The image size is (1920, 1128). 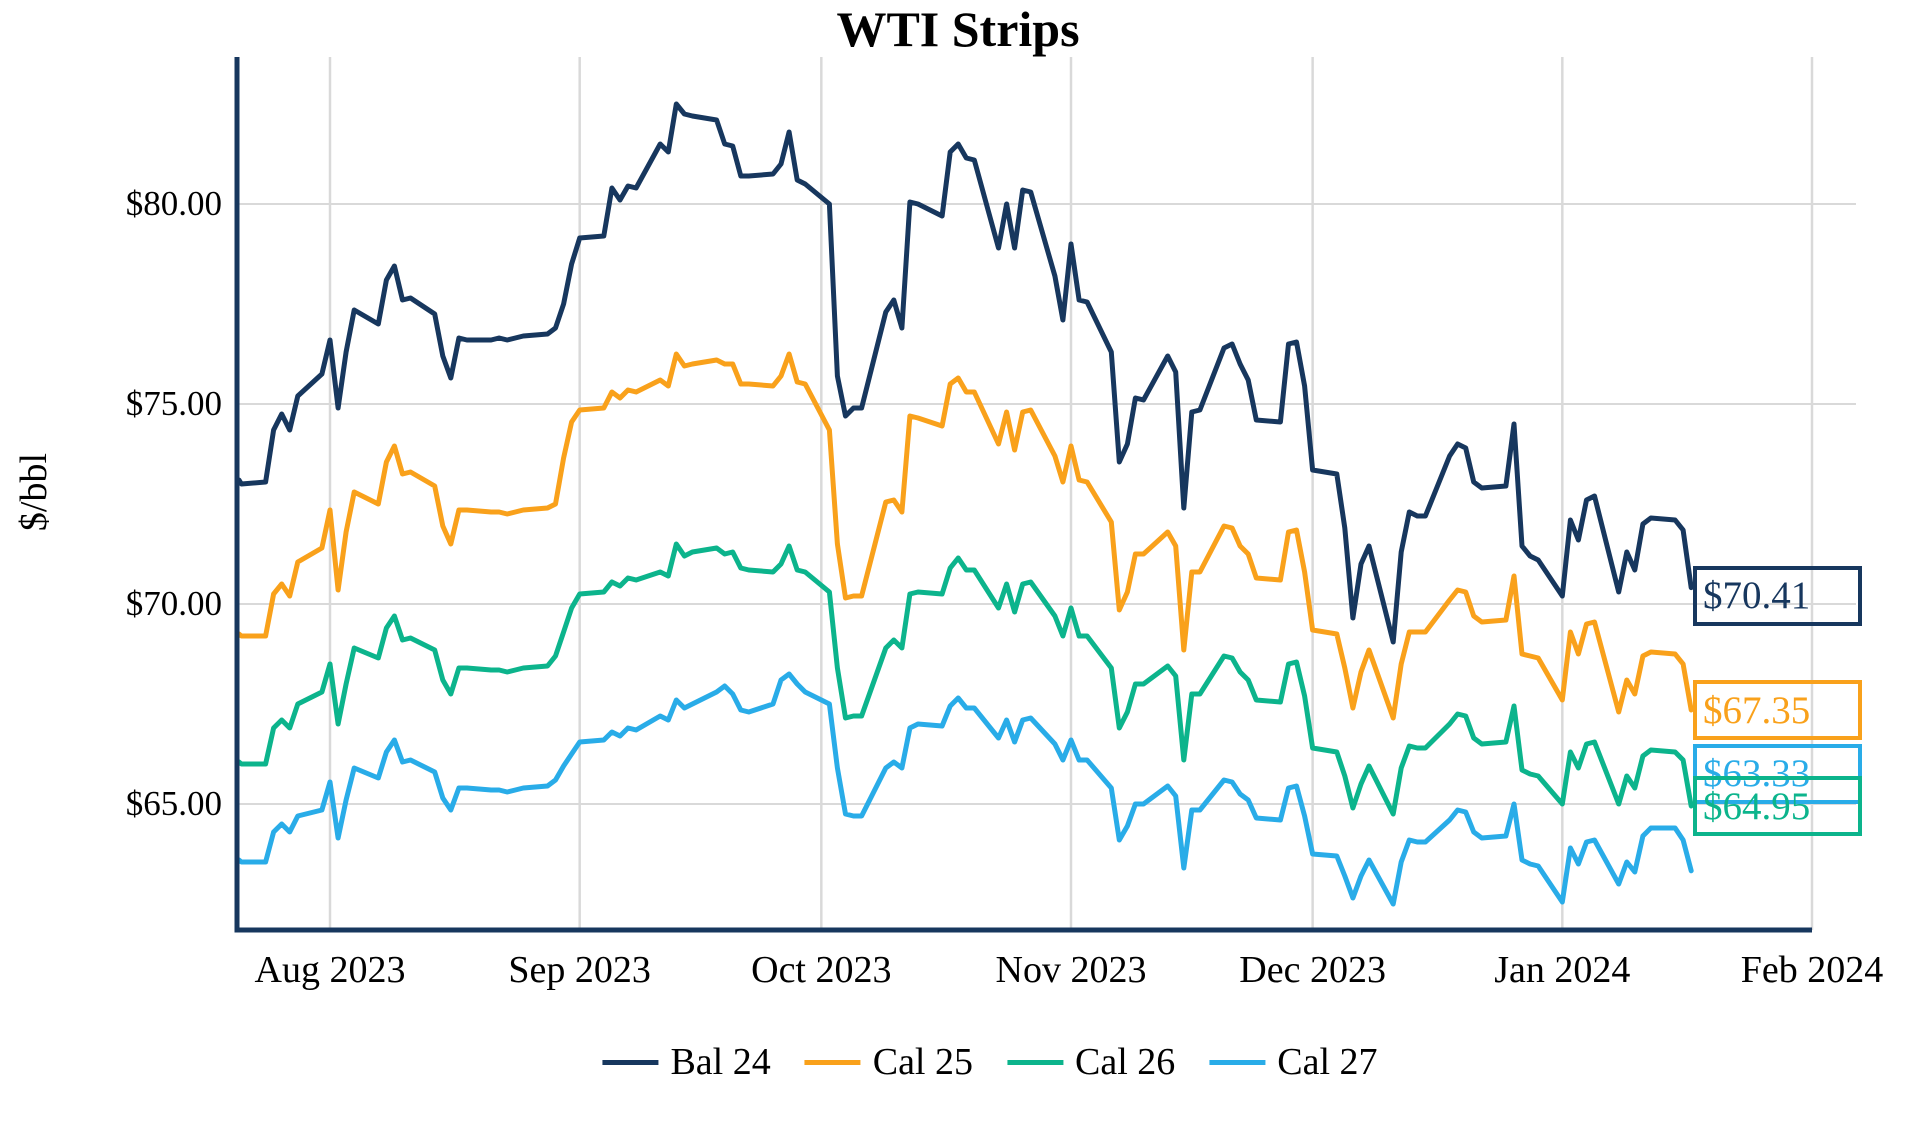 I want to click on y-tick-label: $75.00, so click(x=173, y=403).